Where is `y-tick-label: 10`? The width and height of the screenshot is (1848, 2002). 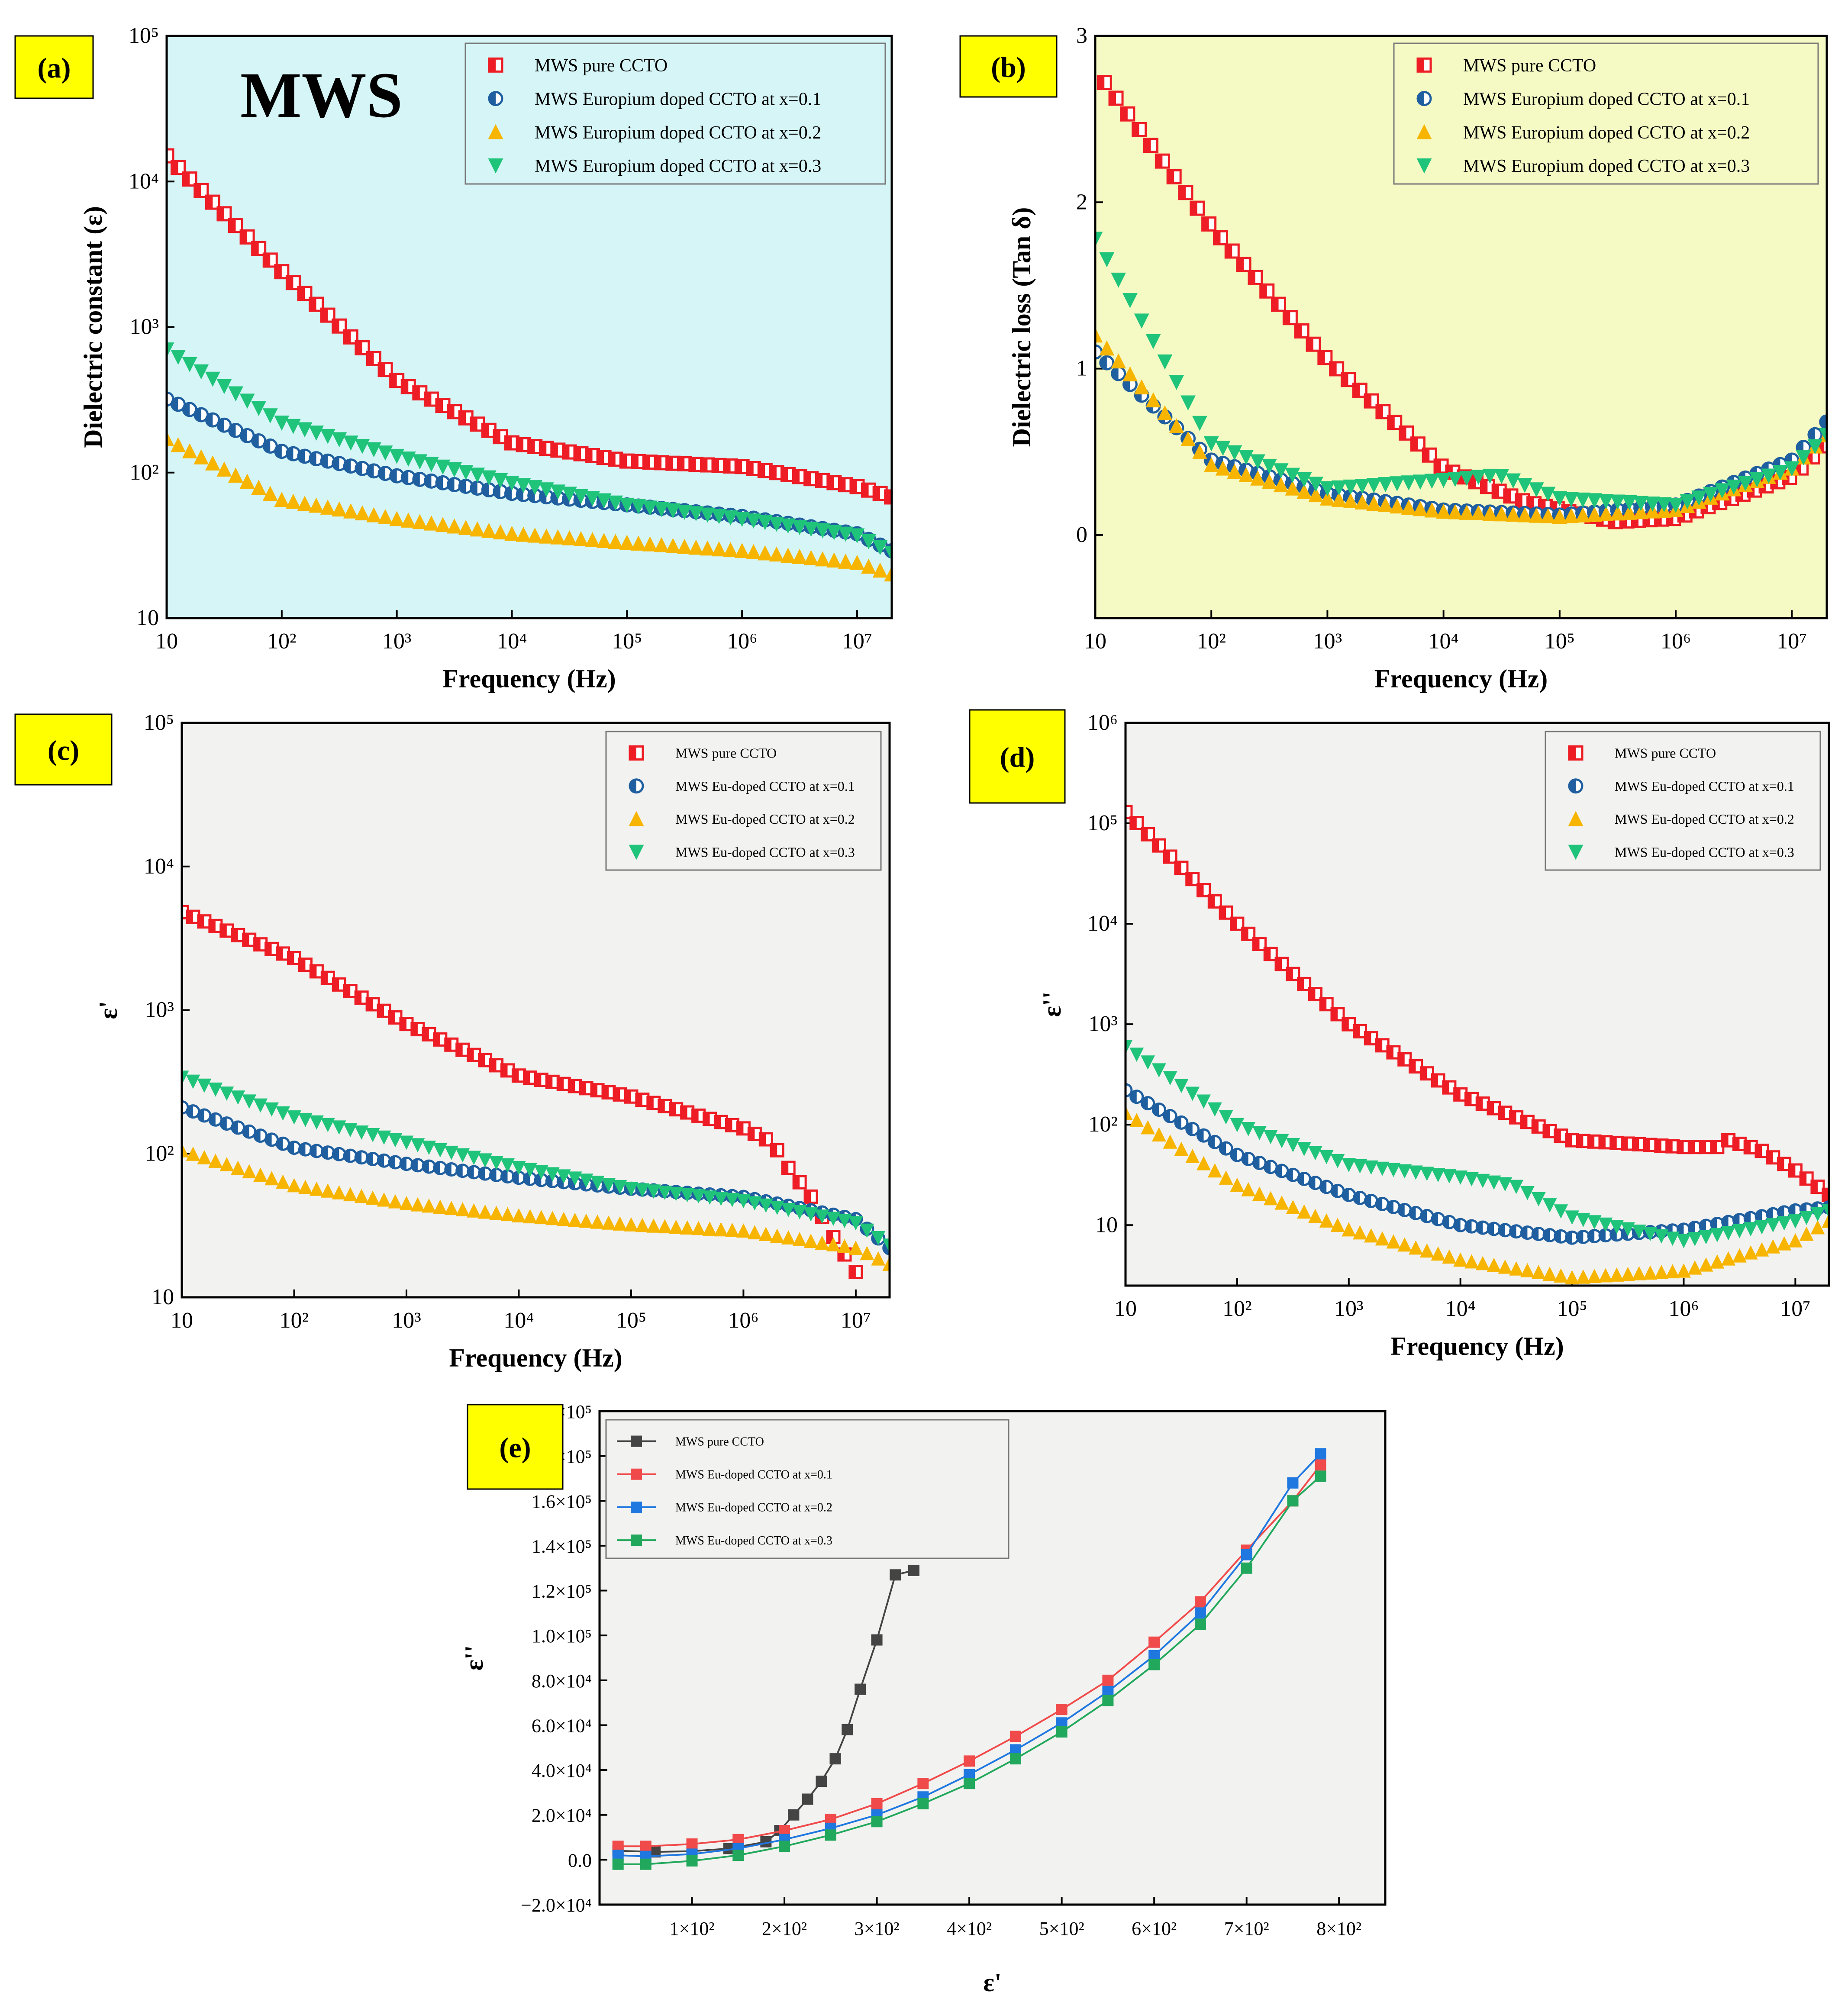 y-tick-label: 10 is located at coordinates (163, 1297).